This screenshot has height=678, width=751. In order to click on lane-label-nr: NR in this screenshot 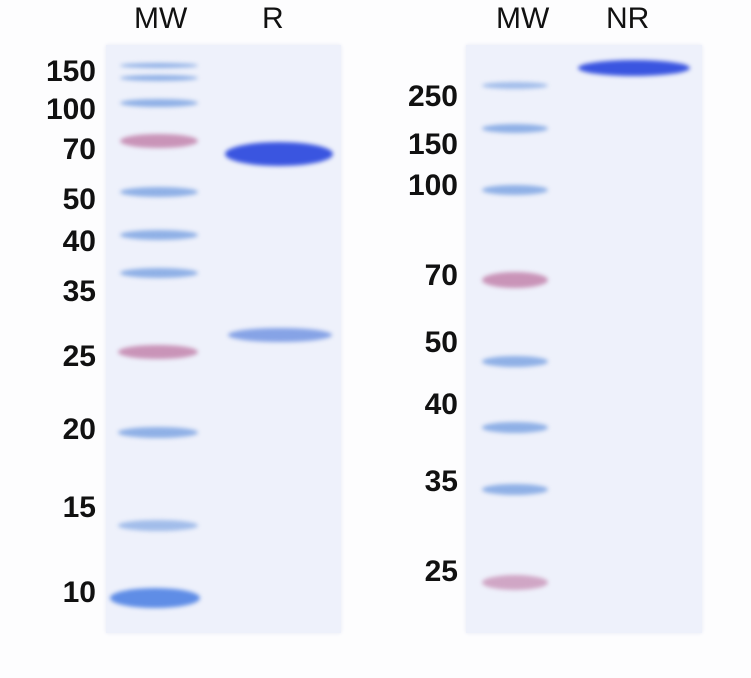, I will do `click(628, 18)`.